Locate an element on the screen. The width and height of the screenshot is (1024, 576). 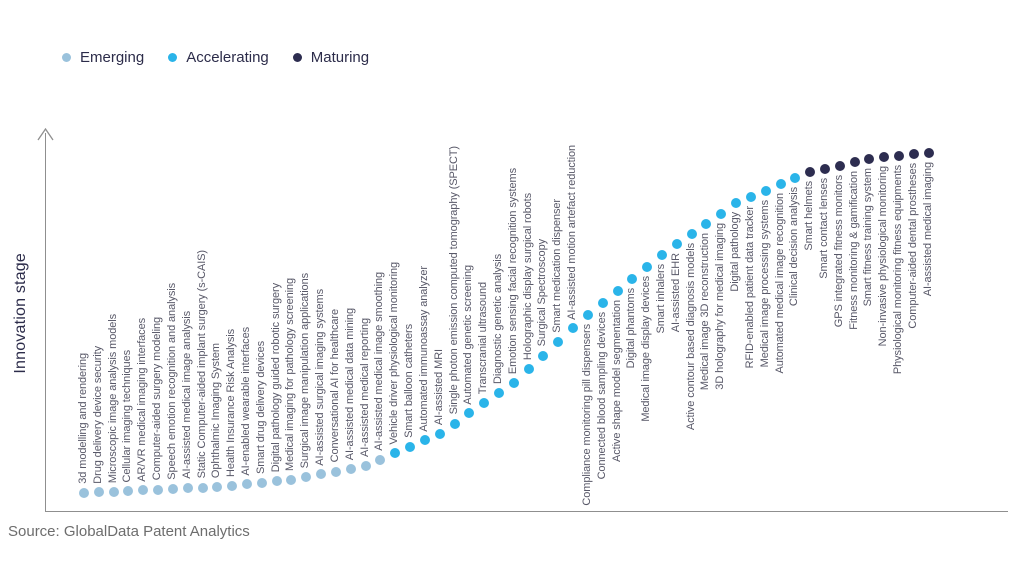
point-label: Vehicle driver physiological monitoring is located at coordinates (394, 353).